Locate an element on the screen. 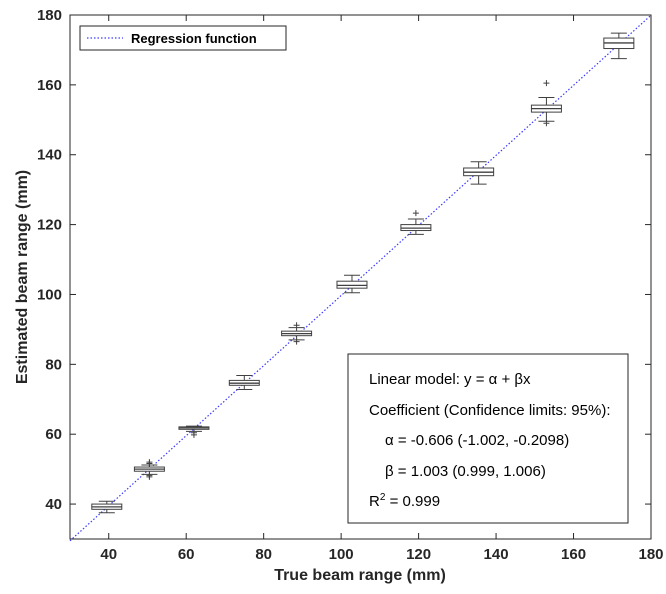 Image resolution: width=666 pixels, height=594 pixels. beta-value: β = 1.003 (0.999, 1.006) is located at coordinates (465, 471).